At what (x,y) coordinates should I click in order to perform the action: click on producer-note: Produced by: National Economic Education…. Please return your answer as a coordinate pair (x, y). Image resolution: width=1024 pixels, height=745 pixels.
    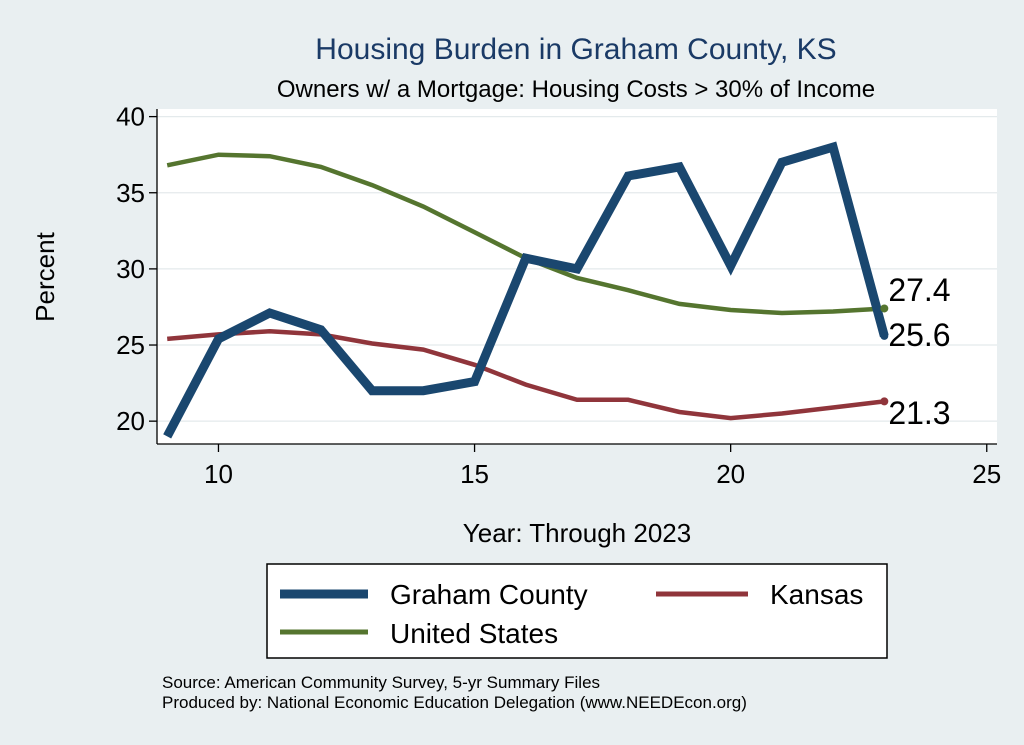
    Looking at the image, I should click on (454, 702).